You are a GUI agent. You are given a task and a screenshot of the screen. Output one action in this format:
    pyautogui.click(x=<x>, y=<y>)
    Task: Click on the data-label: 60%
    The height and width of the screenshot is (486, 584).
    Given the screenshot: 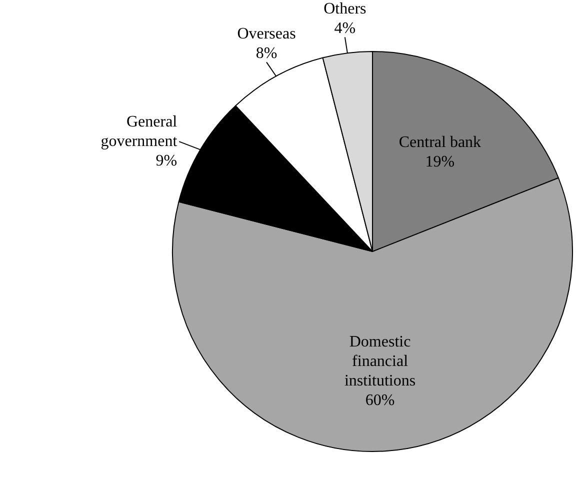 What is the action you would take?
    pyautogui.click(x=380, y=401)
    